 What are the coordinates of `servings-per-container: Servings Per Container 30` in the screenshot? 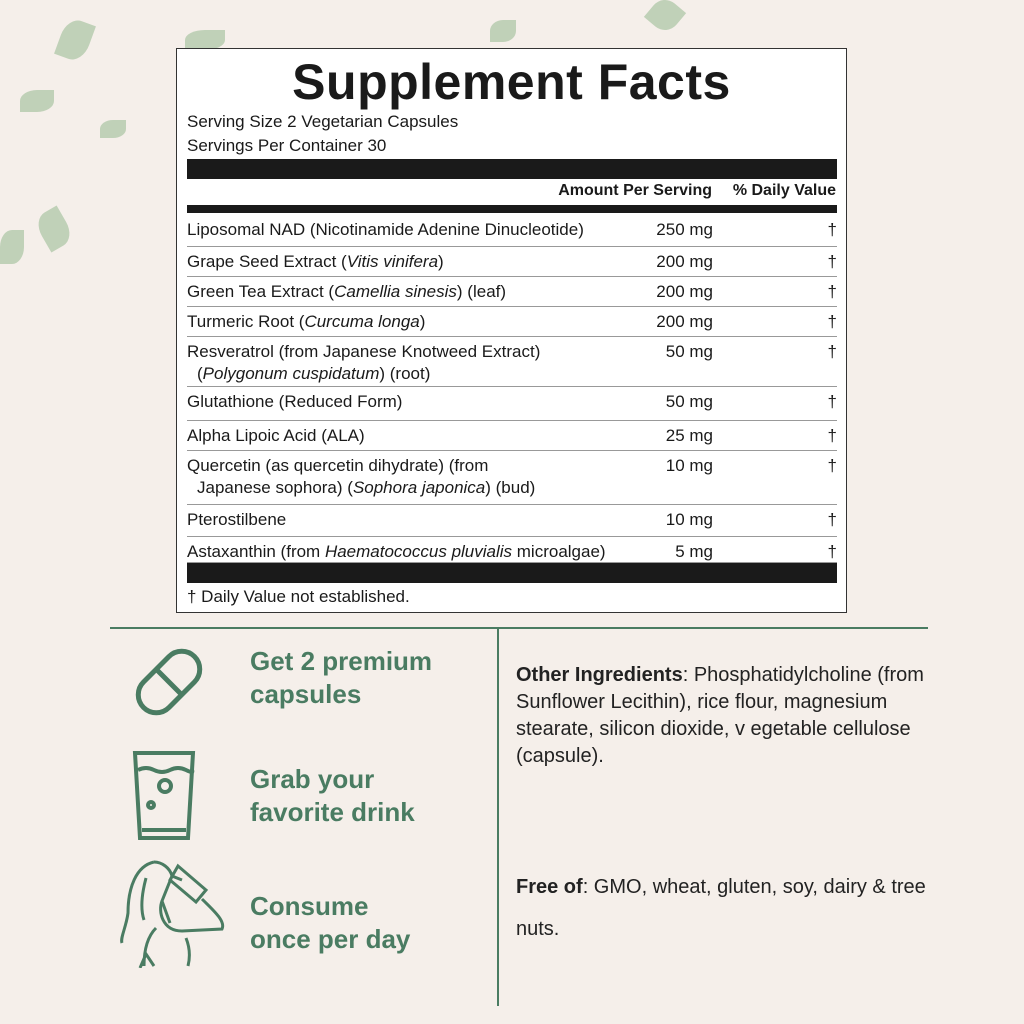 It's located at (287, 145).